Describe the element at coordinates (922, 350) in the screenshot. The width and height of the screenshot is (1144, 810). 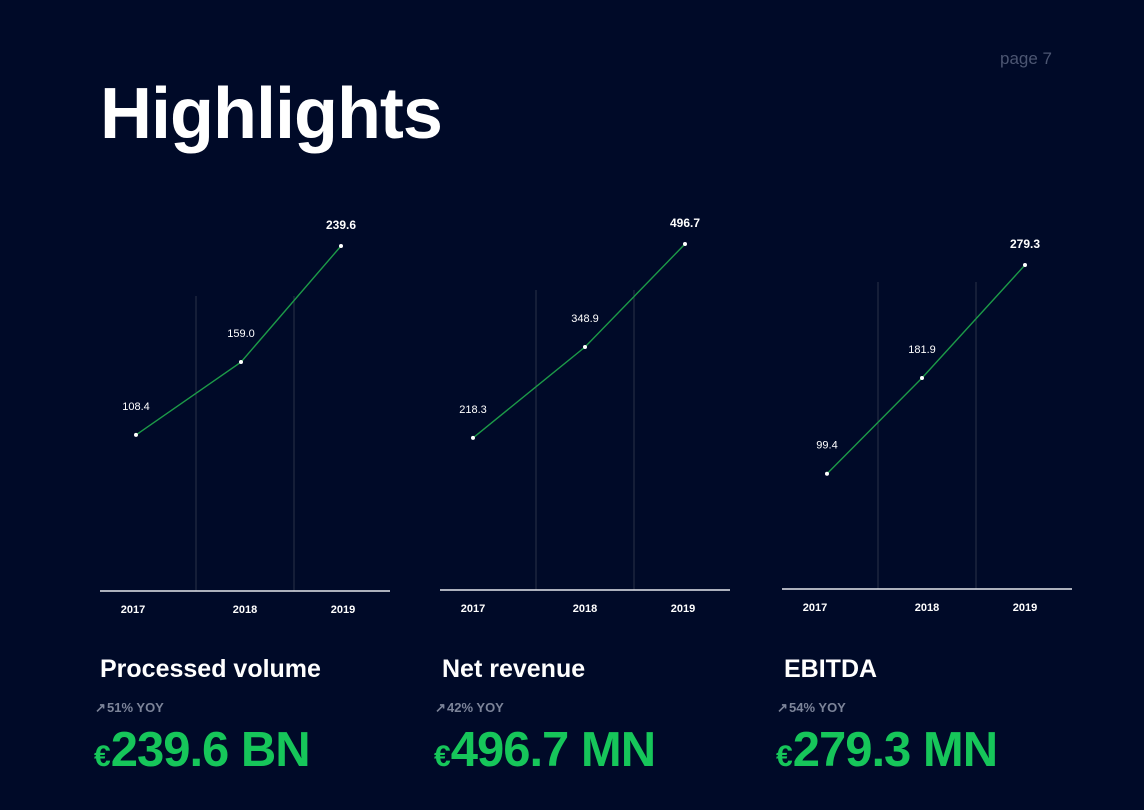
I see `data-label: 181.9` at that location.